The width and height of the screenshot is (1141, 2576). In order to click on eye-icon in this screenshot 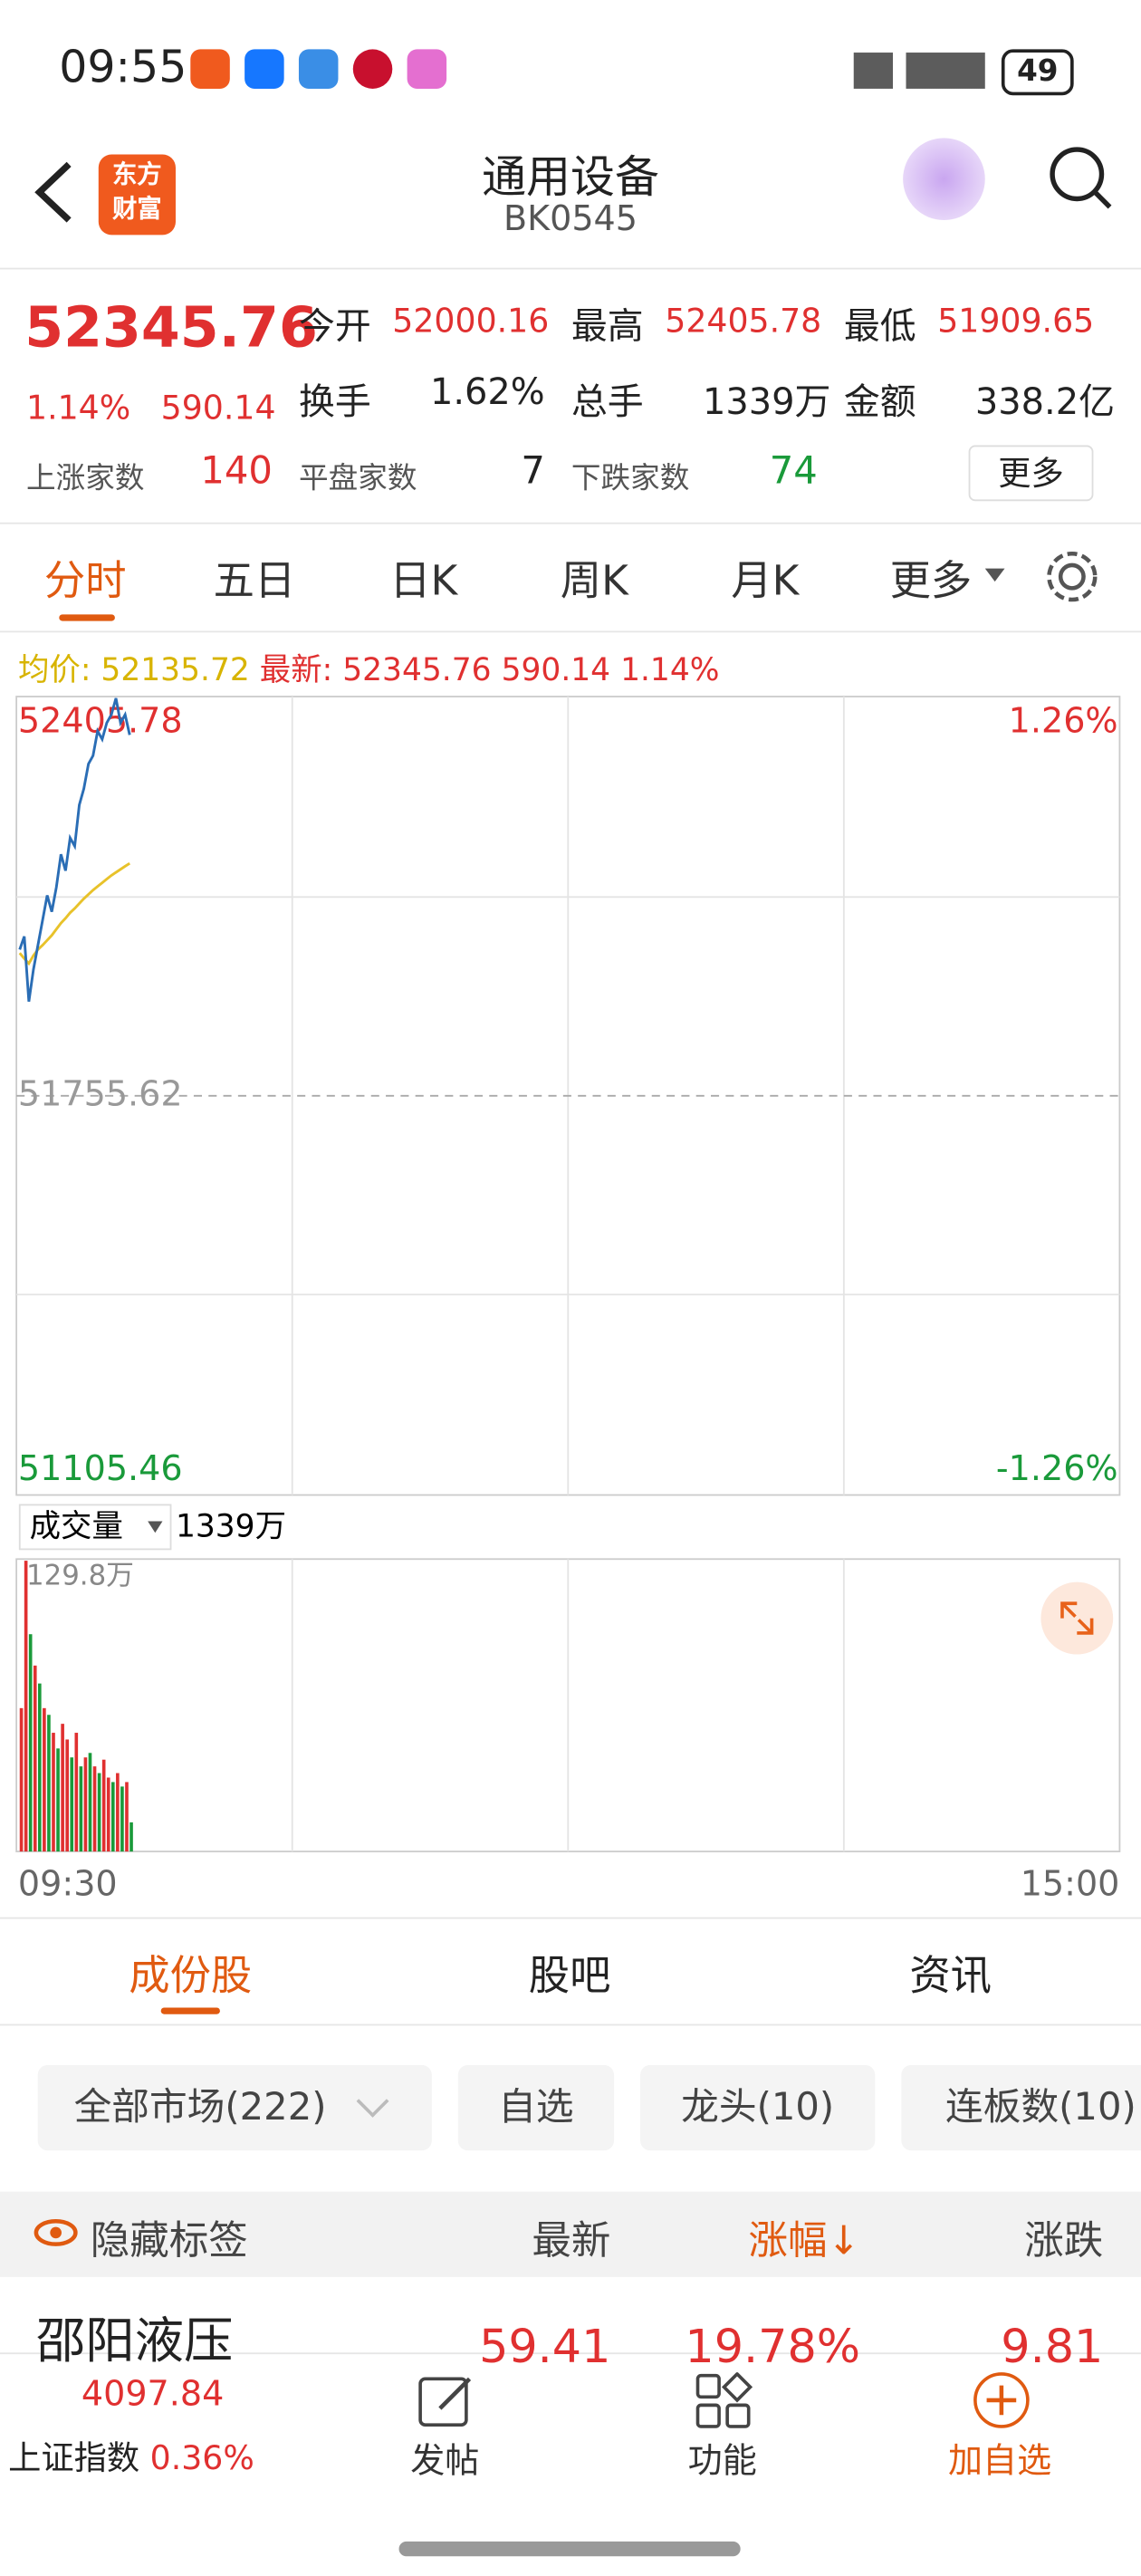, I will do `click(56, 2232)`.